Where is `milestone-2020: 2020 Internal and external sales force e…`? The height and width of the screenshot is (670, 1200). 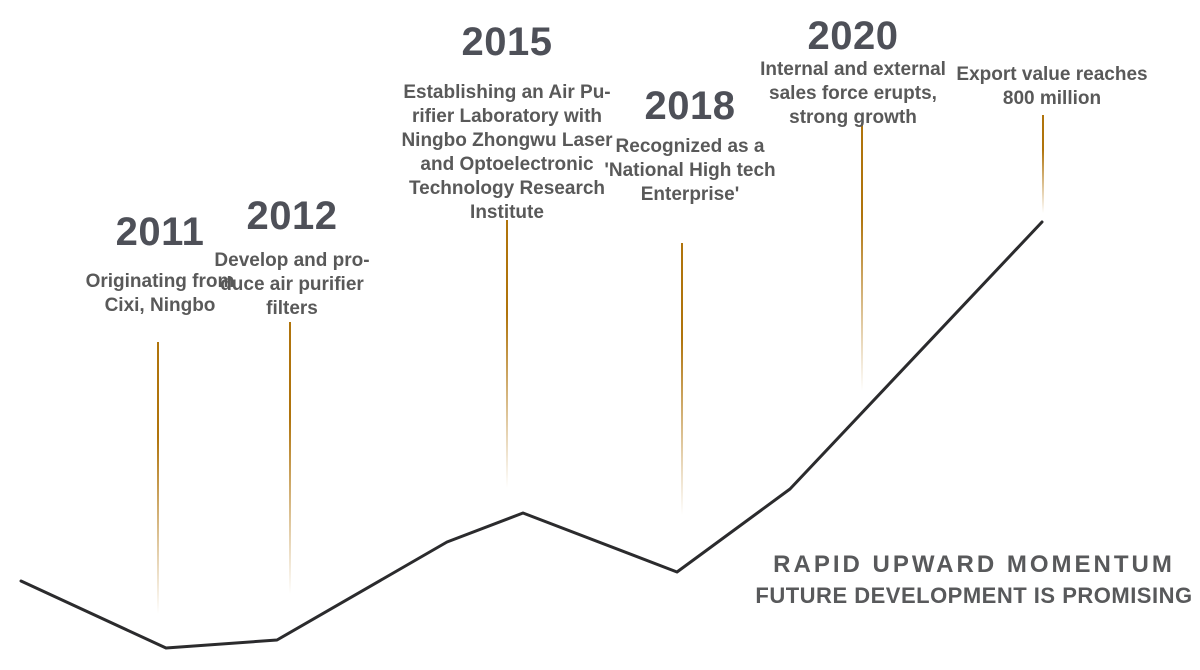
milestone-2020: 2020 Internal and external sales force e… is located at coordinates (853, 73).